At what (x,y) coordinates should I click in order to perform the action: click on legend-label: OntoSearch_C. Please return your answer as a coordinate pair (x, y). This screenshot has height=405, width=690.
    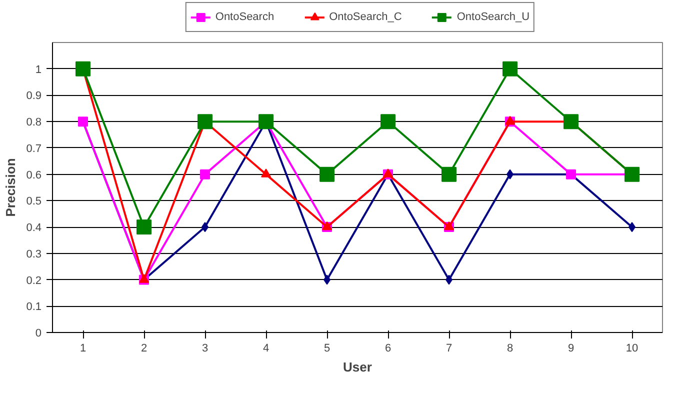
    Looking at the image, I should click on (365, 17).